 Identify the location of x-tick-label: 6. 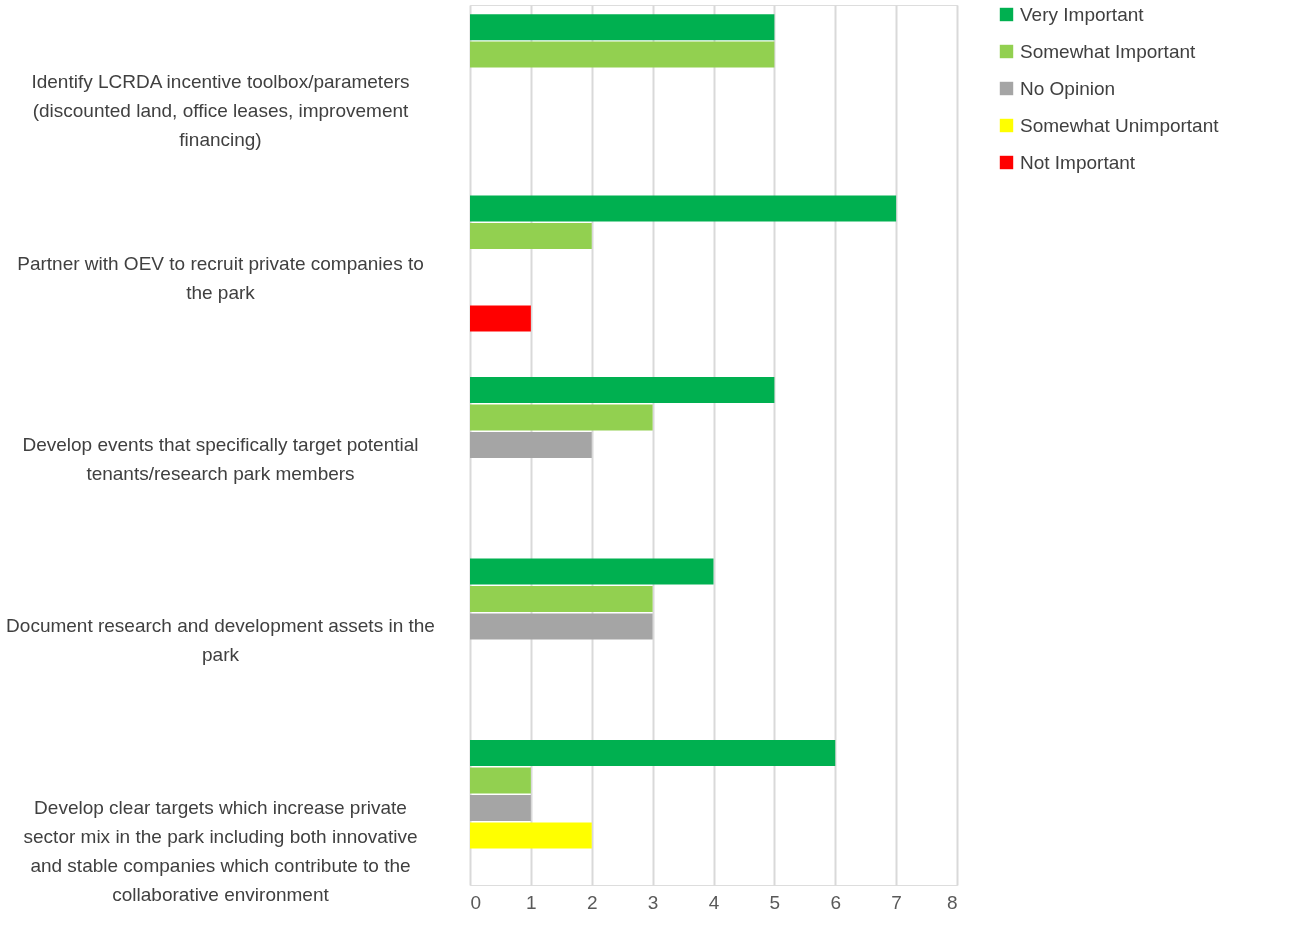
(836, 902).